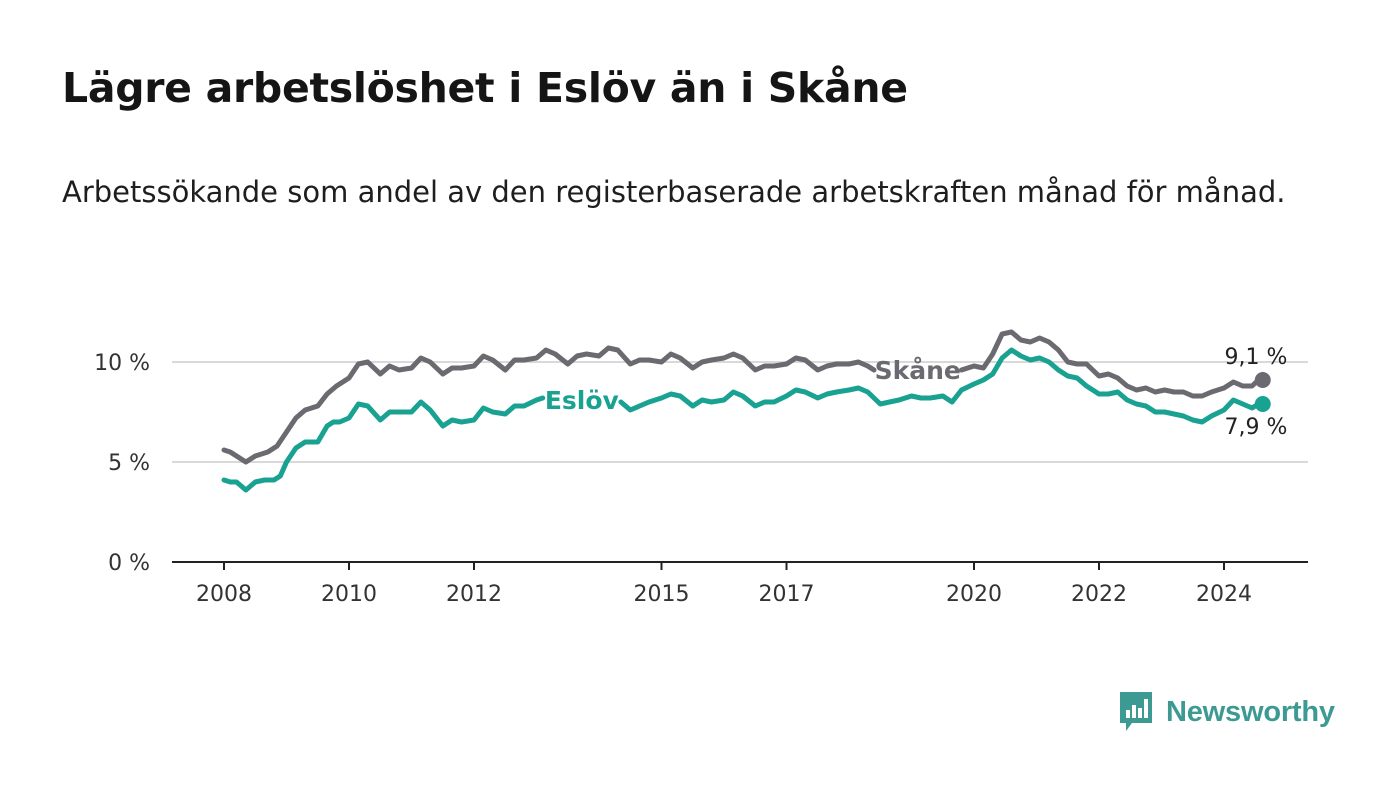 The image size is (1400, 794). Describe the element at coordinates (1256, 427) in the screenshot. I see `eslov-end-value-label: 7,9 %` at that location.